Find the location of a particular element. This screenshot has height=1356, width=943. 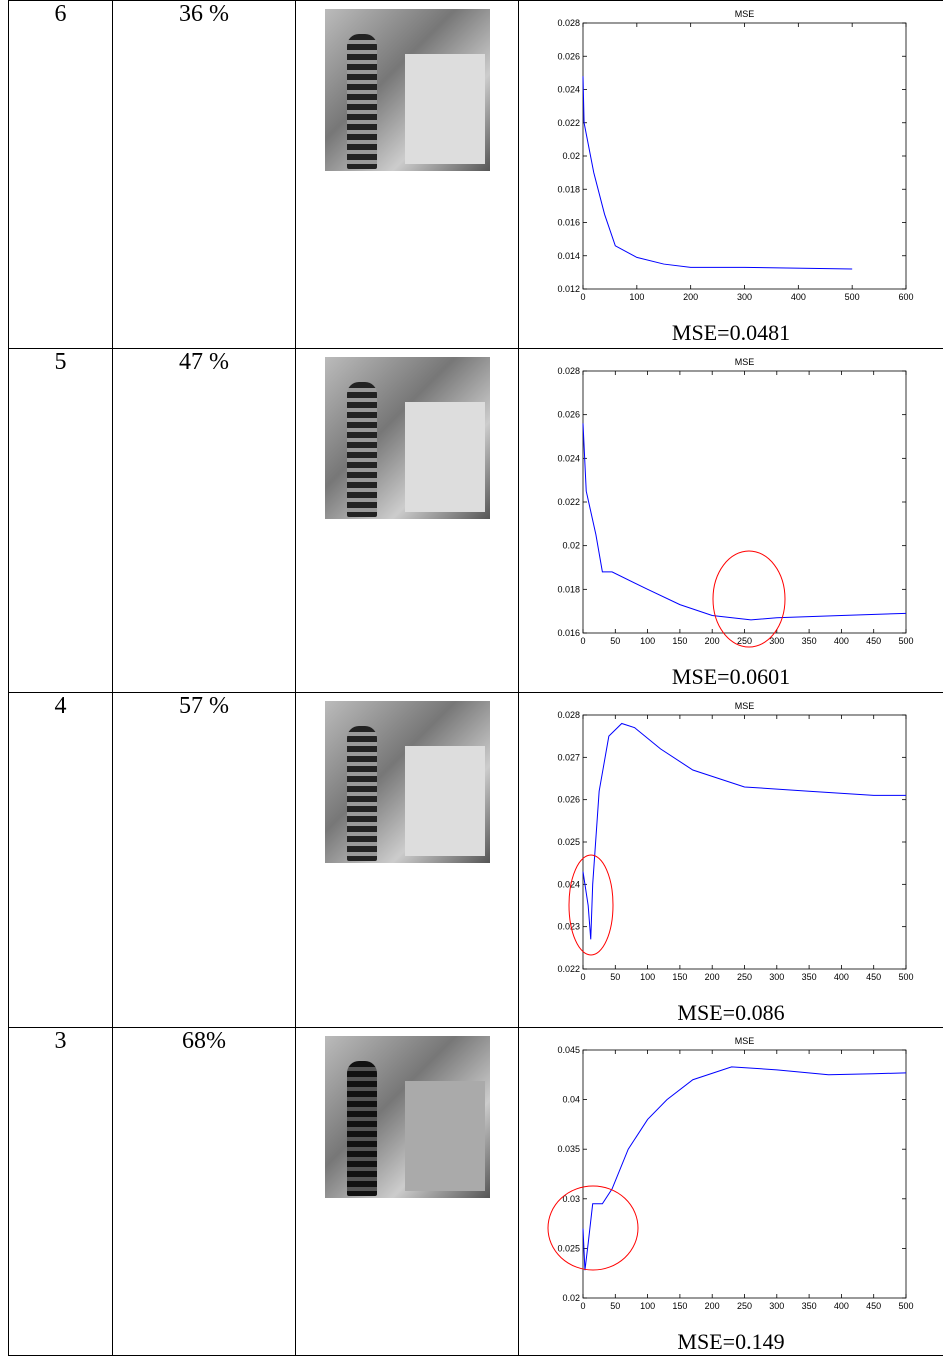

x-tick-label: 50 is located at coordinates (615, 1306).